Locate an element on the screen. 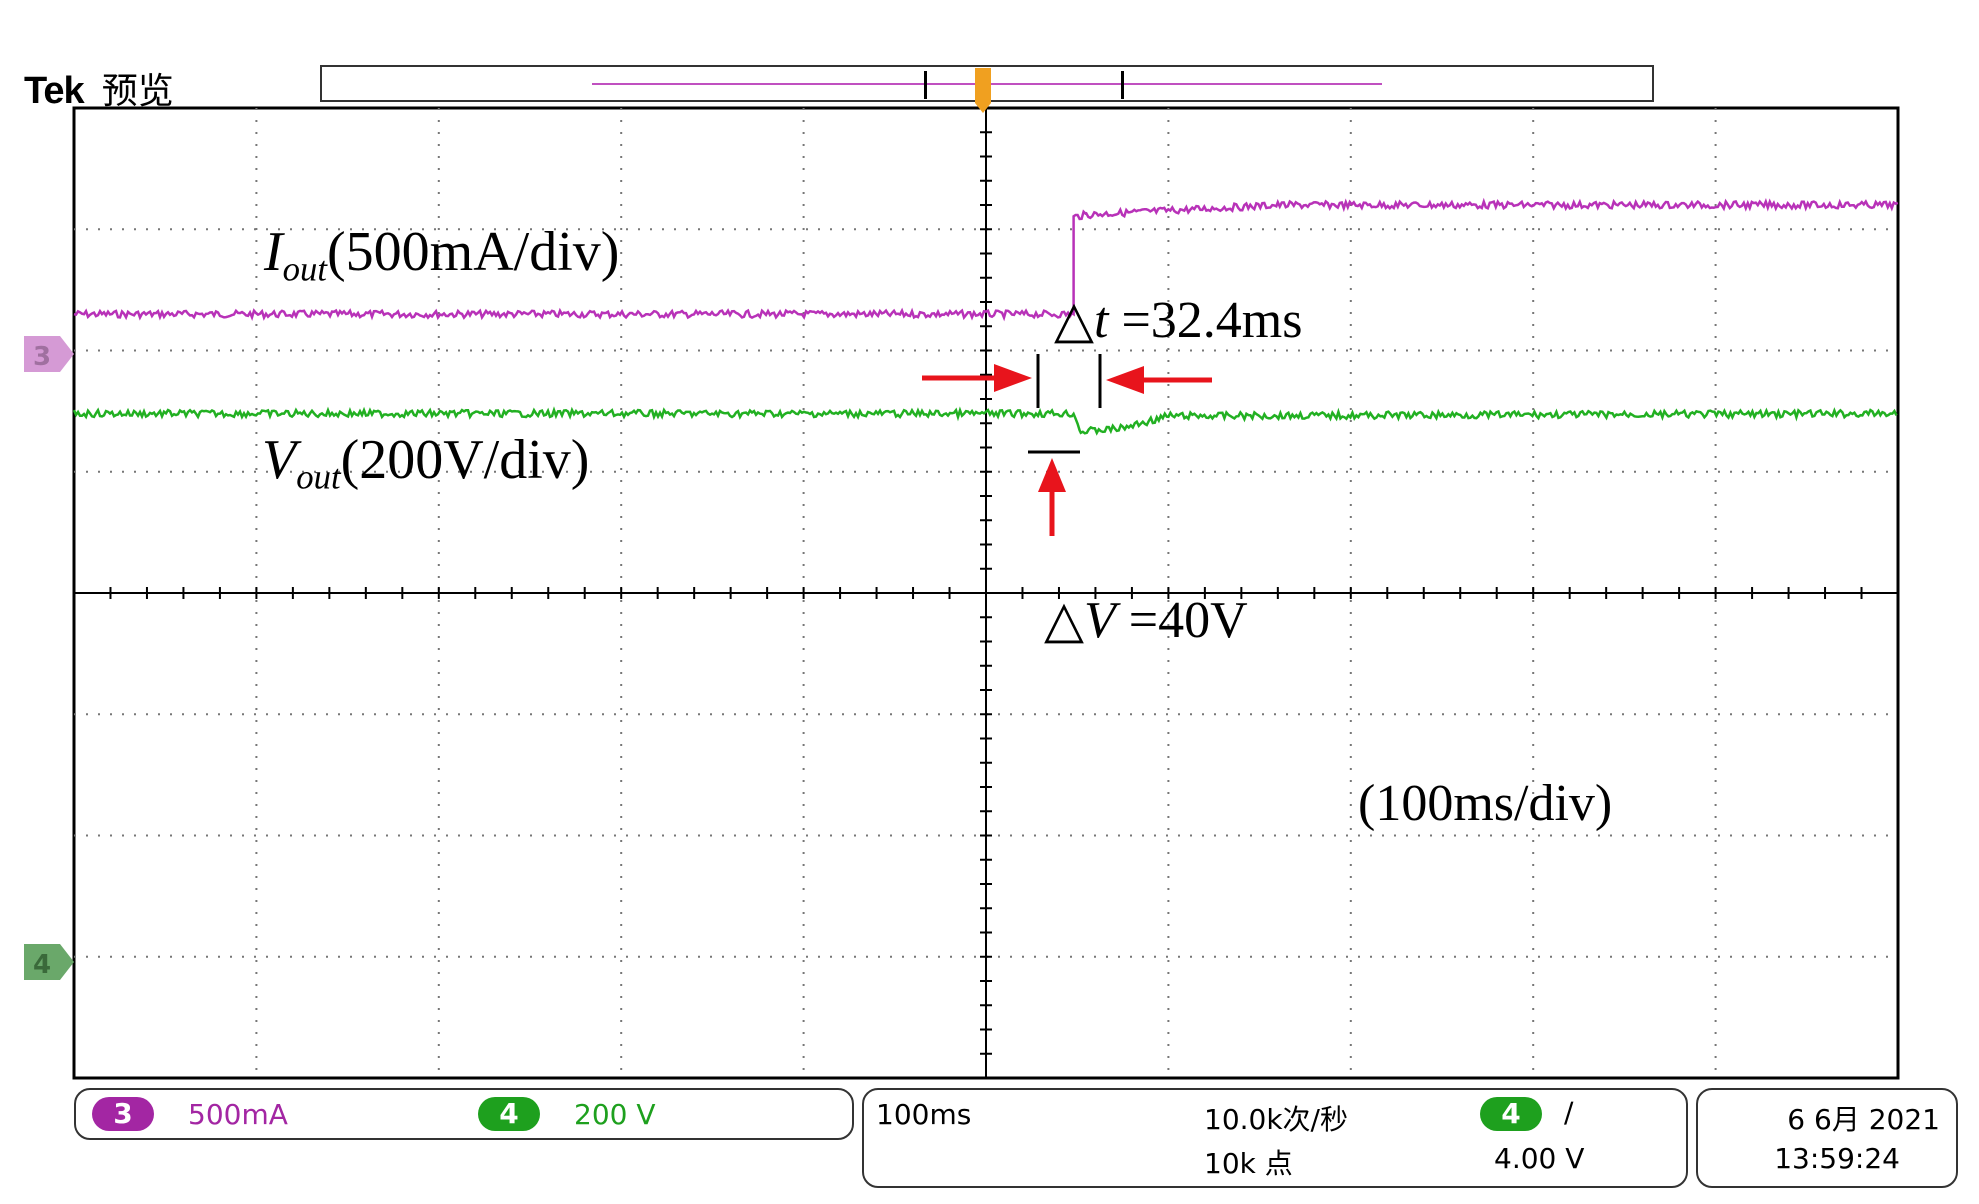 The width and height of the screenshot is (1979, 1204). ch3-marker-label: 3 is located at coordinates (42, 357).